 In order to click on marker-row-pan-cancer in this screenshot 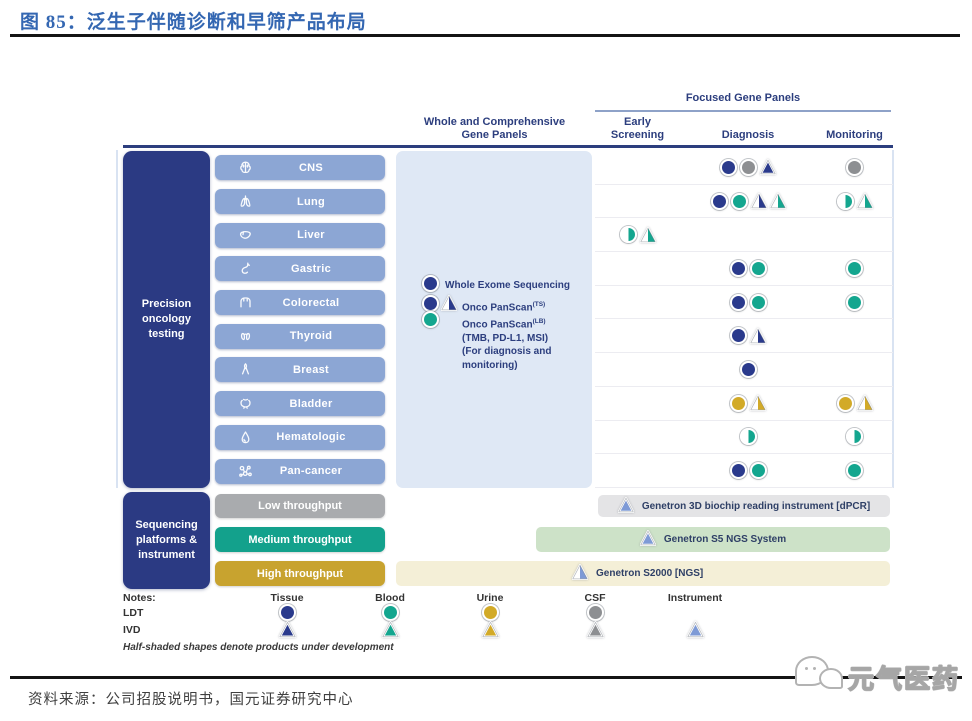, I will do `click(744, 471)`.